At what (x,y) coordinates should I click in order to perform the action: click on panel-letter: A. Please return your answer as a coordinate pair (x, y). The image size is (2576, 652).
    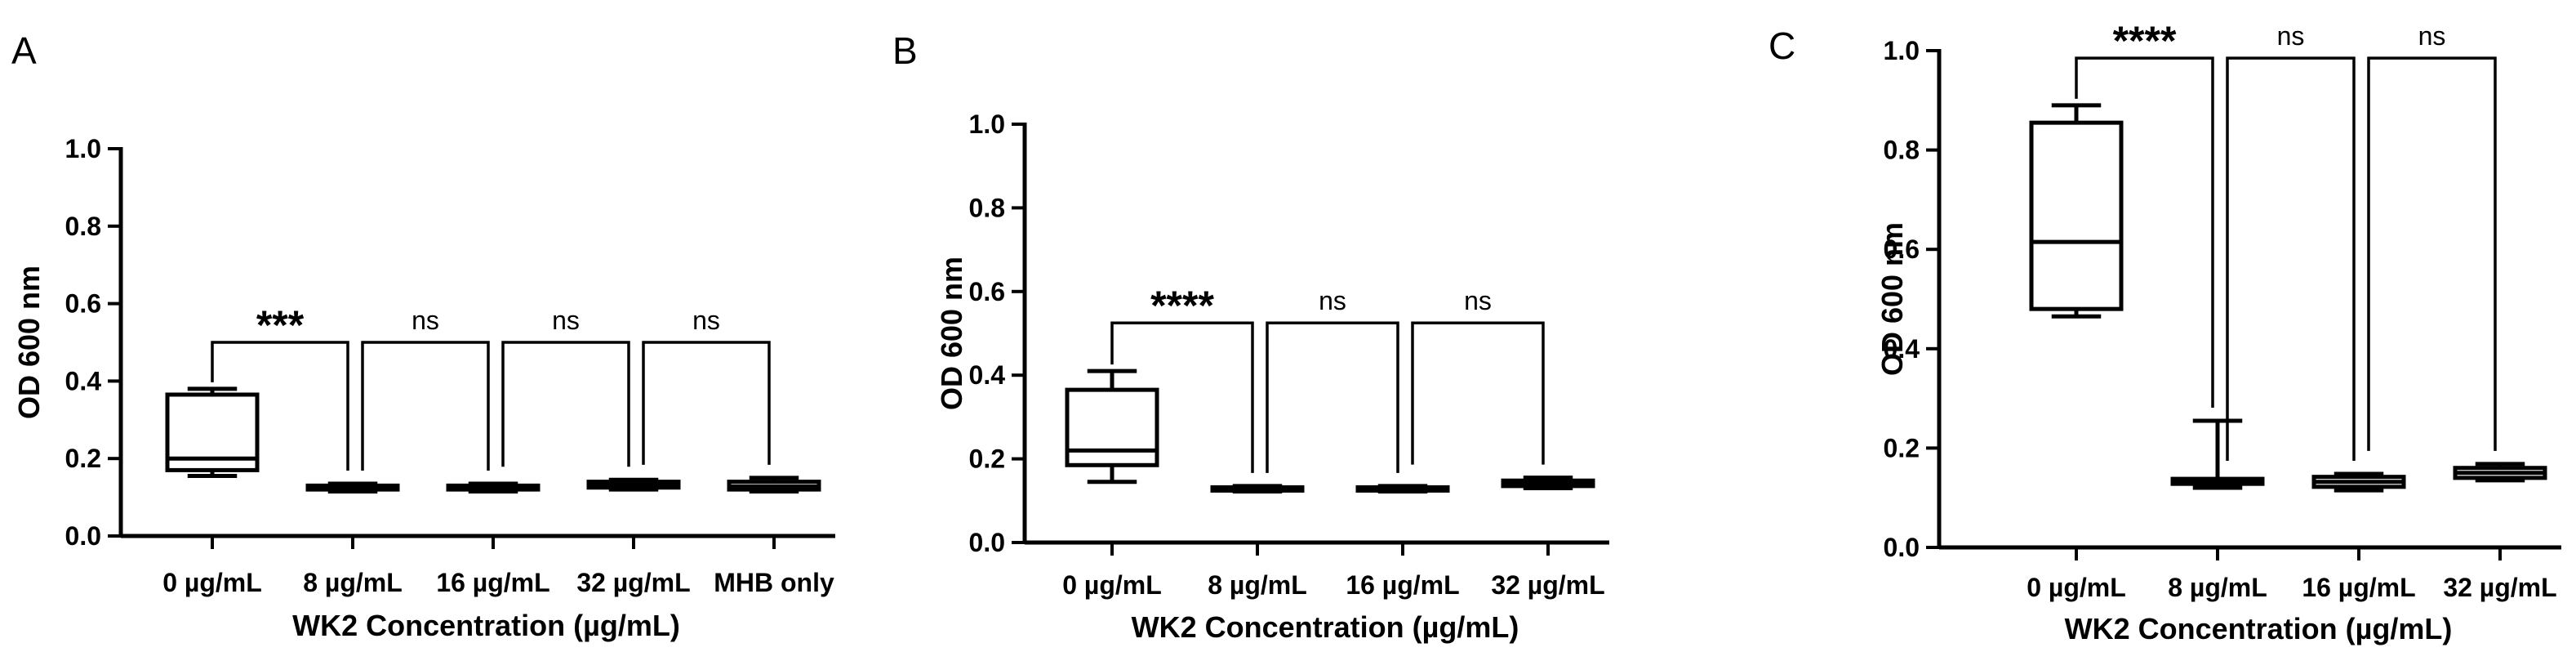
    Looking at the image, I should click on (24, 50).